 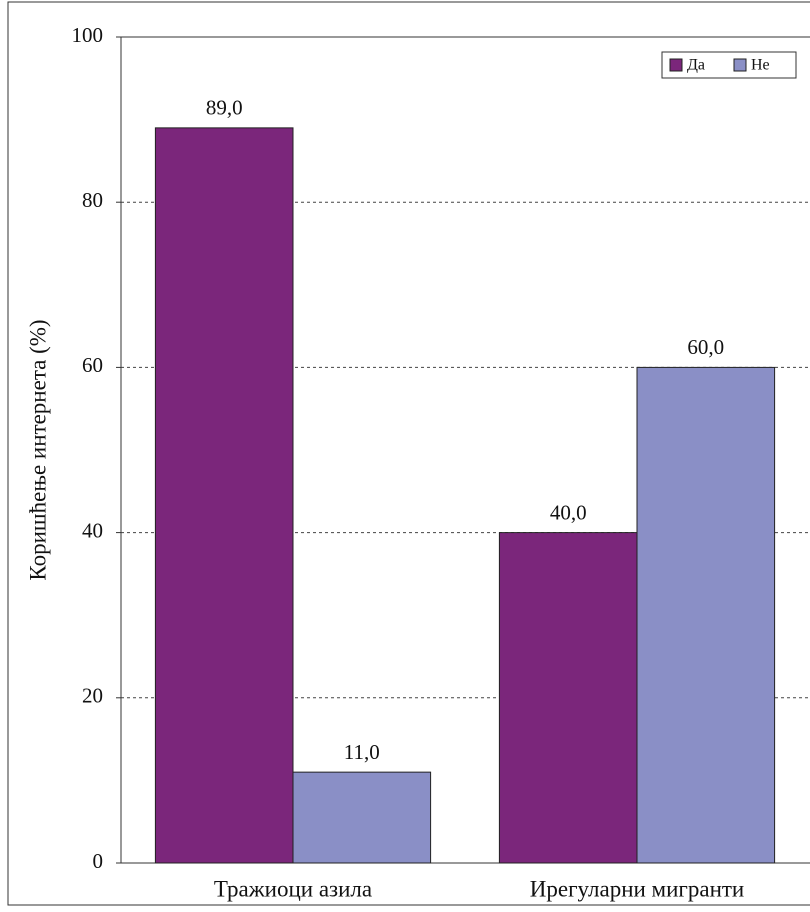 I want to click on value-label: 60,0, so click(x=705, y=347).